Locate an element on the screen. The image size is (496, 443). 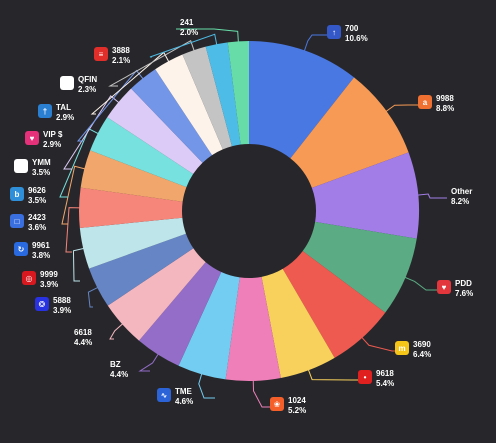
meituan-icon is located at coordinates (402, 348).